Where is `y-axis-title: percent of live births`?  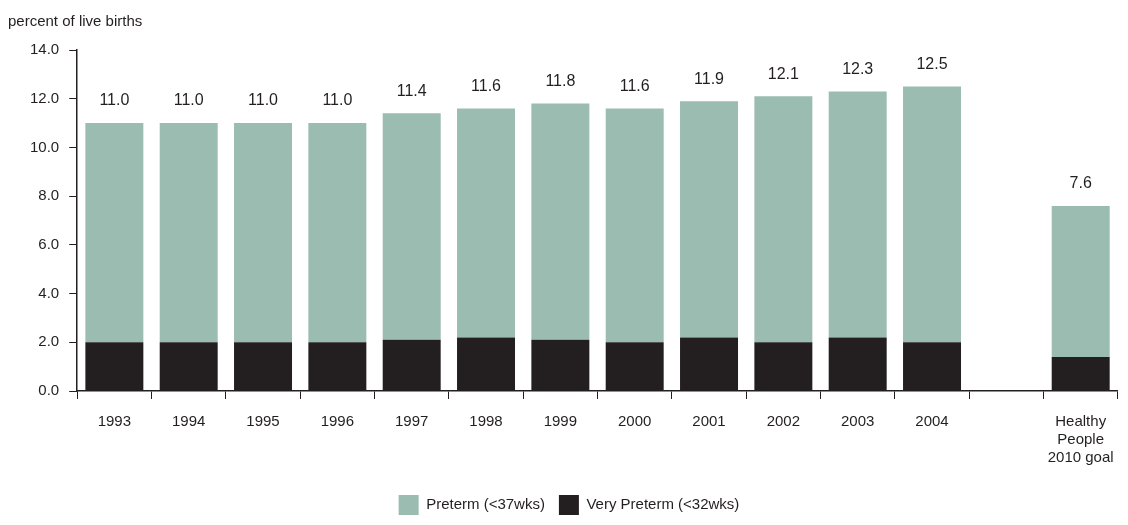 y-axis-title: percent of live births is located at coordinates (75, 20).